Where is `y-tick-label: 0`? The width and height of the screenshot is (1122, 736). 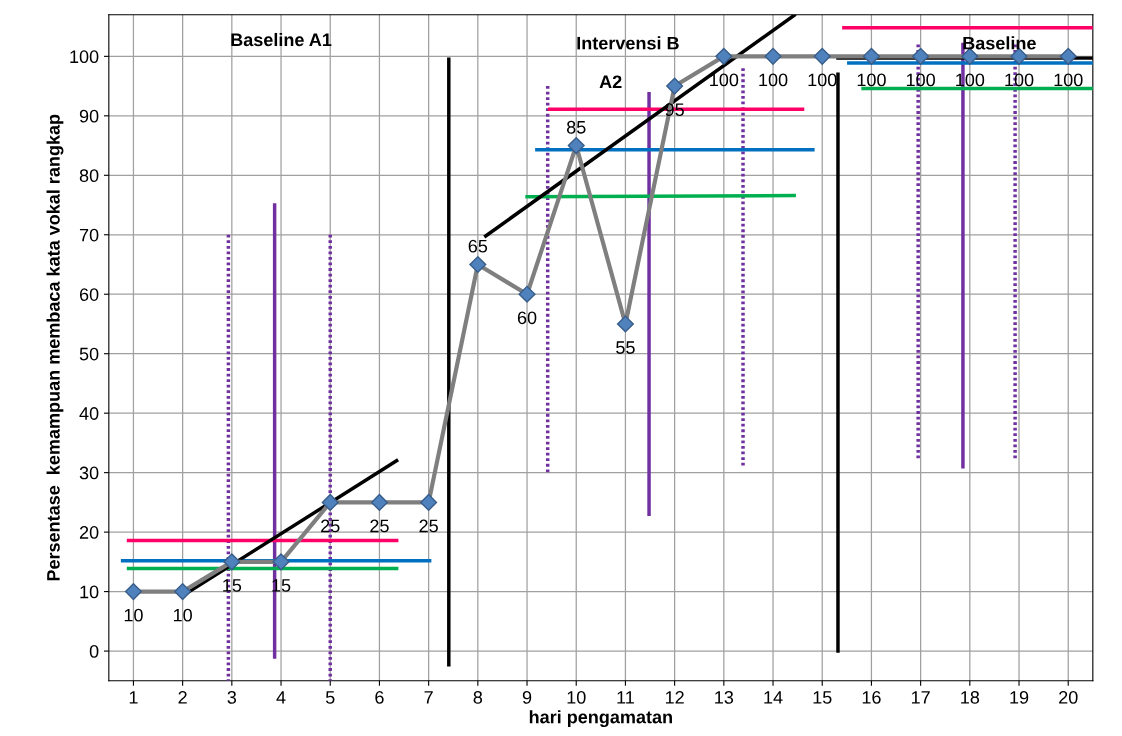
y-tick-label: 0 is located at coordinates (94, 651).